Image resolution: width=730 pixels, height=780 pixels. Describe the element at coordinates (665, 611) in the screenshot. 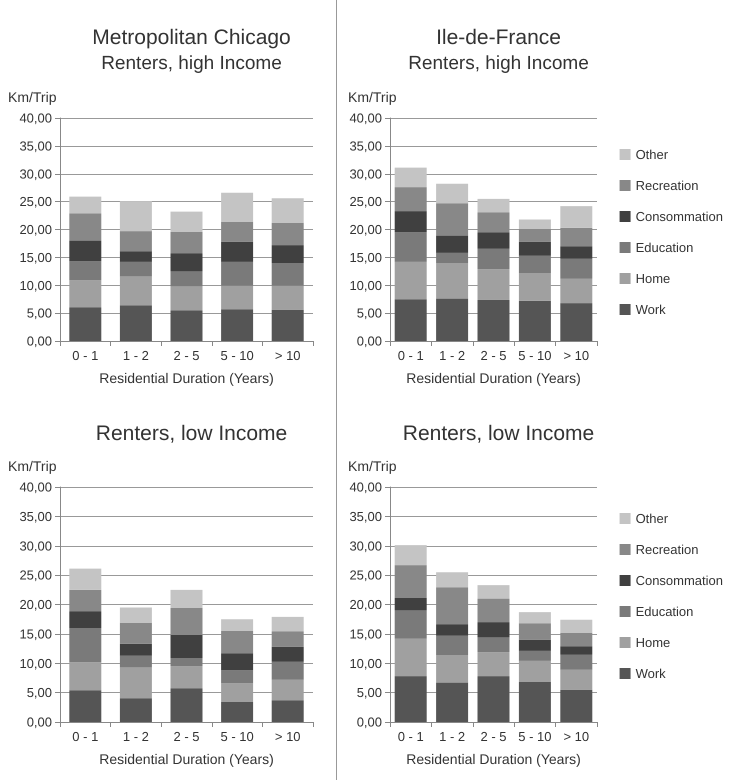

I see `legend-label: Education` at that location.